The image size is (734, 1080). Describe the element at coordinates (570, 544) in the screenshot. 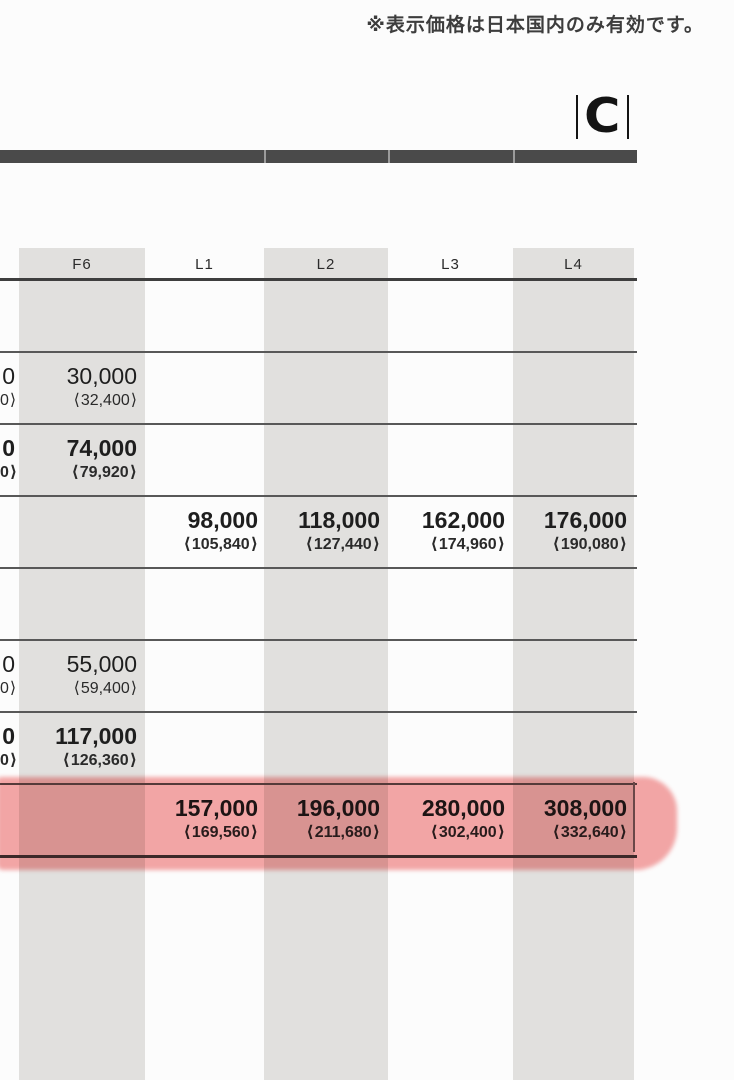

I see `tax-included-value: 190,080` at that location.